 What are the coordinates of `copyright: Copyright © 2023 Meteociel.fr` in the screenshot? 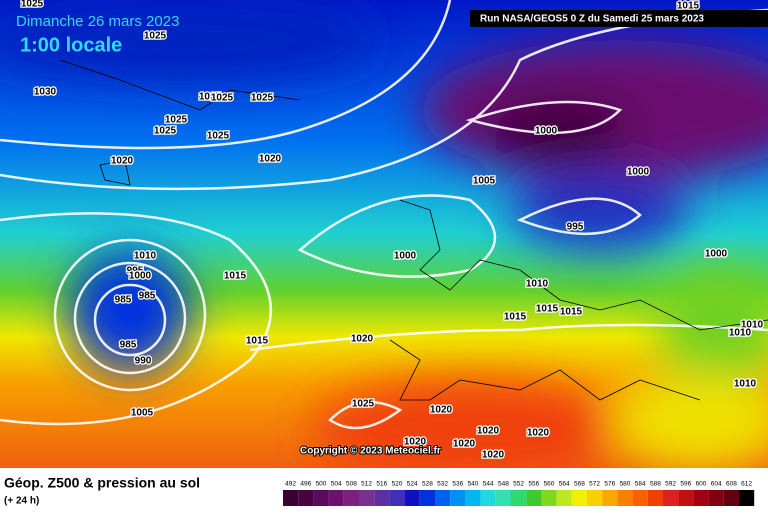 It's located at (370, 451).